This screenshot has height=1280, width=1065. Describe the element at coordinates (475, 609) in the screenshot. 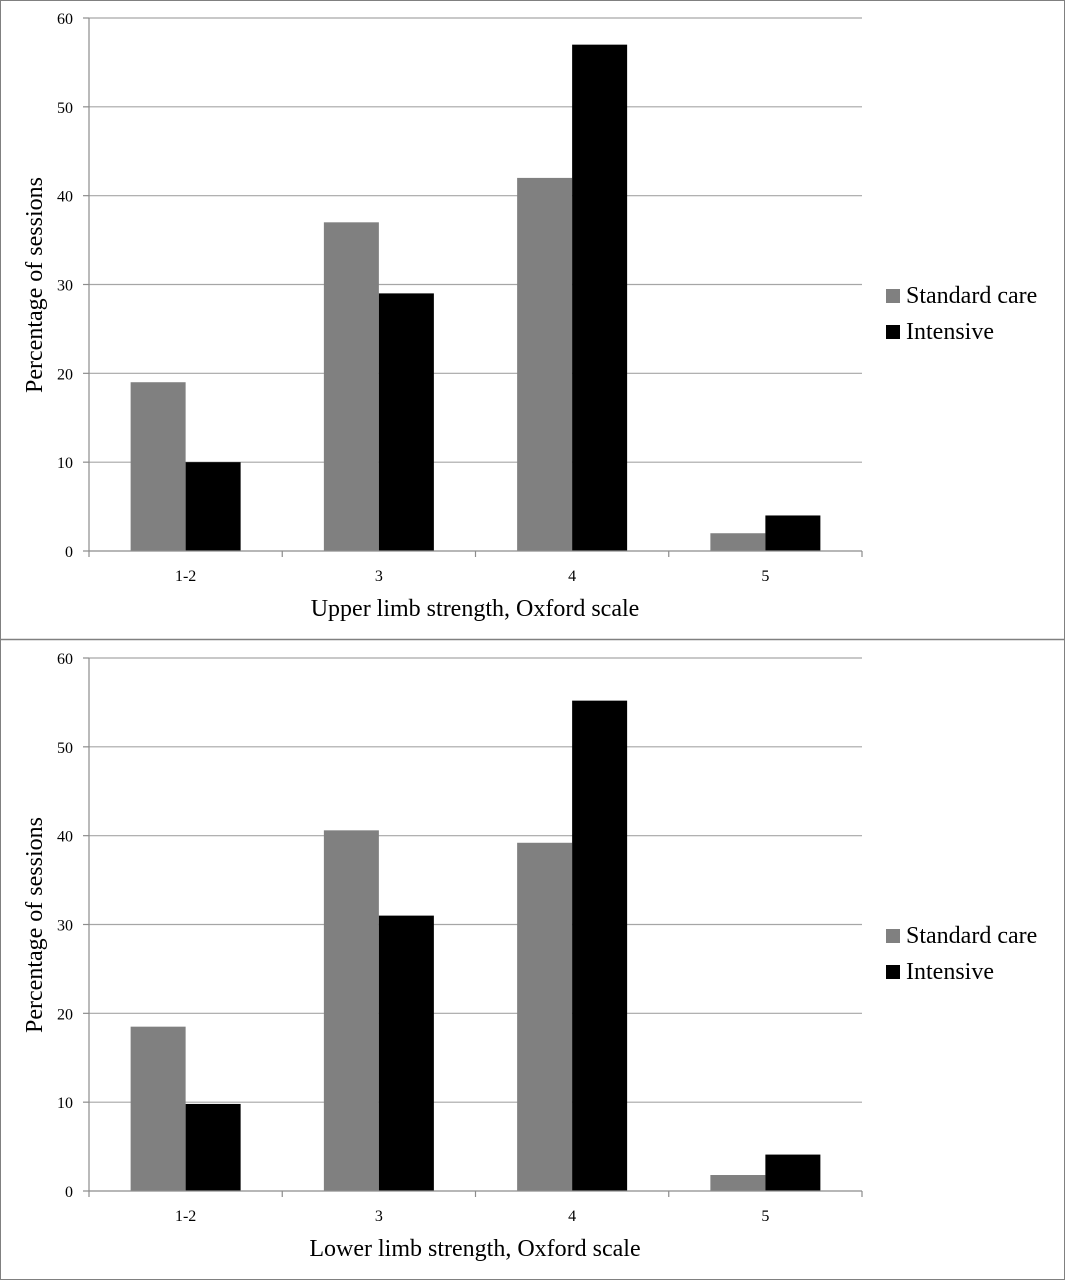

I see `x-axis-title: Upper limb strength, Oxford scale` at that location.